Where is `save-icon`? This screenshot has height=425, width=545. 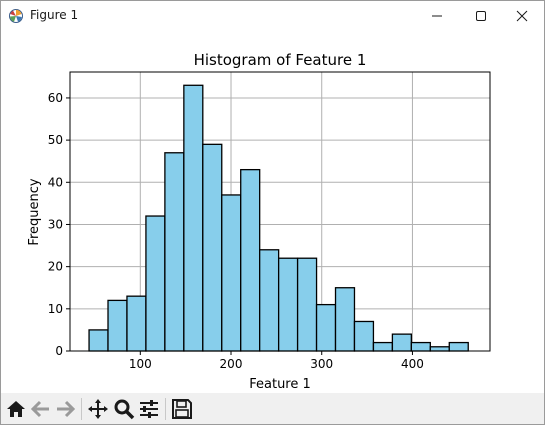
save-icon is located at coordinates (182, 409).